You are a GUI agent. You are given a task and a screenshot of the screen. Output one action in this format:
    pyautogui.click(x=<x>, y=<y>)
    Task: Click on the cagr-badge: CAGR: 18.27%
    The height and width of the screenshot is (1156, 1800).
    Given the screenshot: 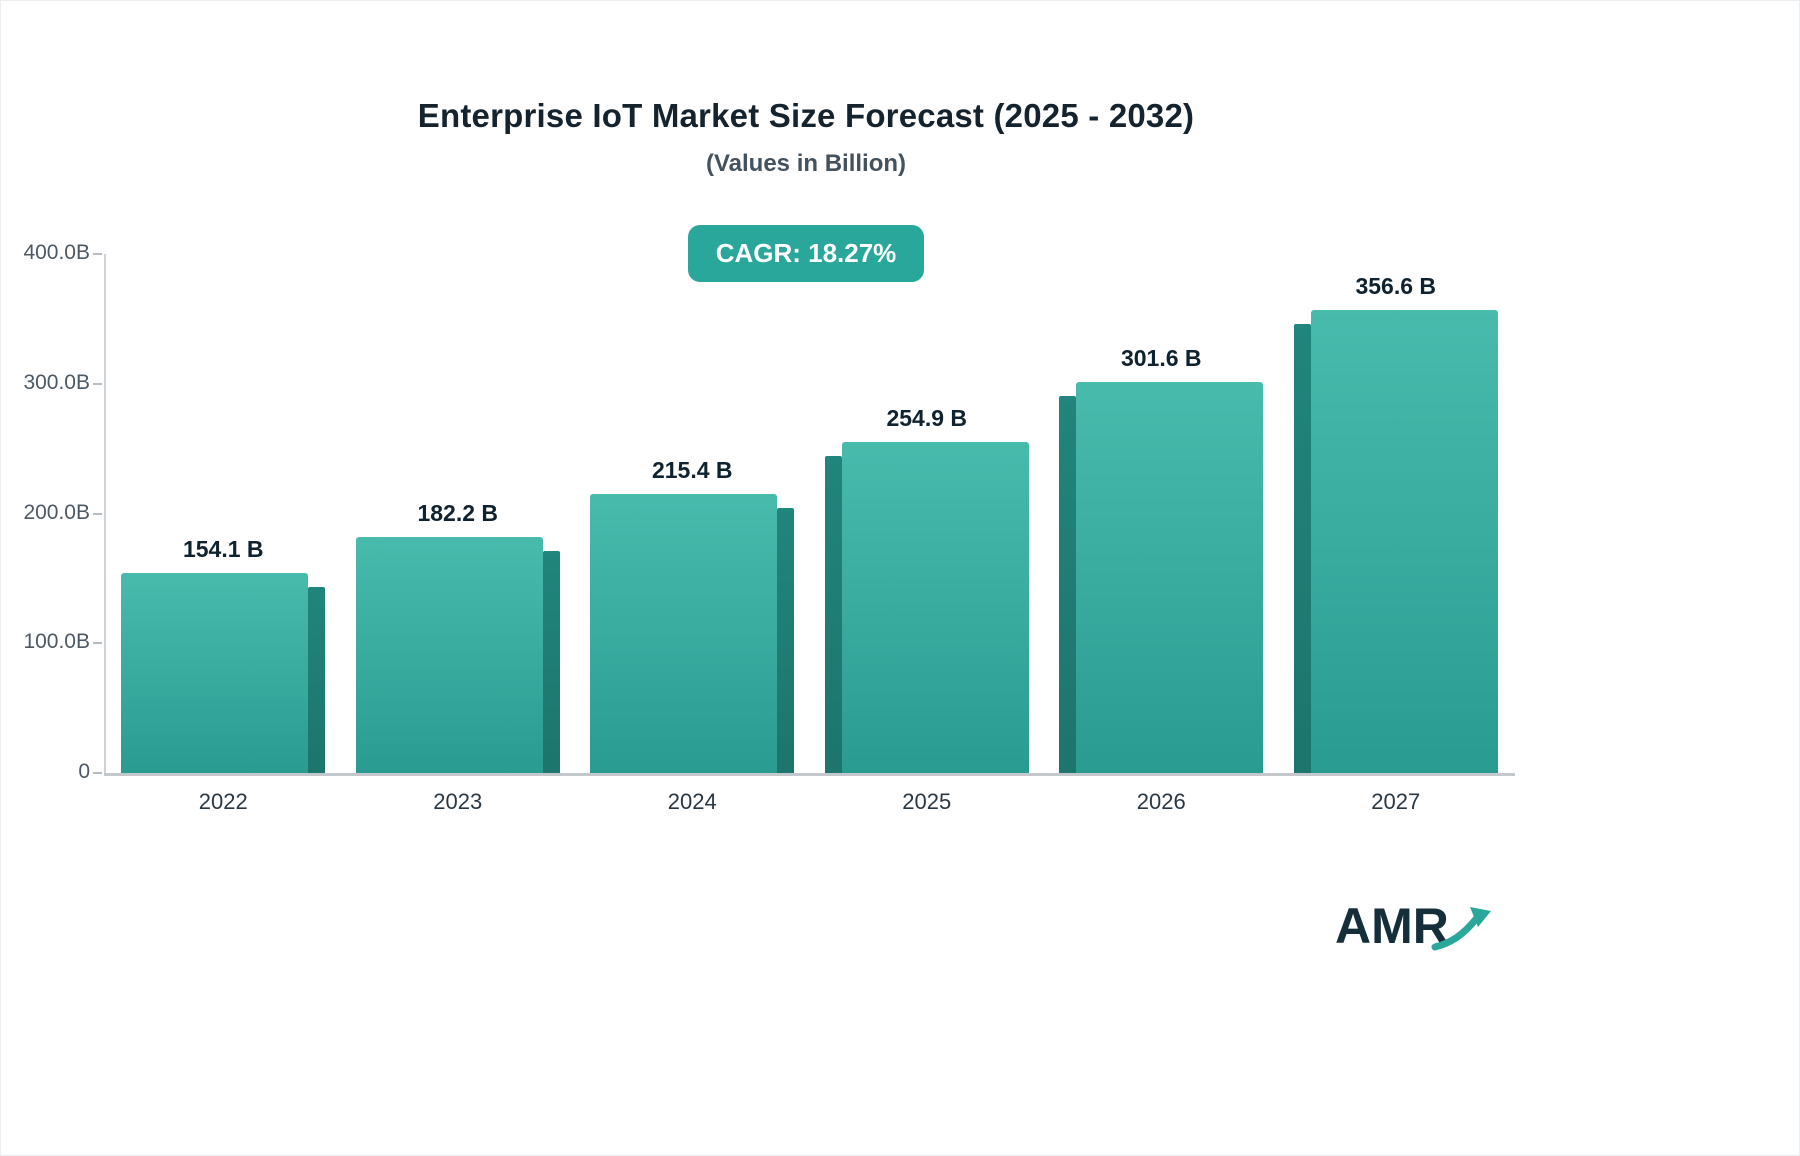 What is the action you would take?
    pyautogui.click(x=806, y=253)
    